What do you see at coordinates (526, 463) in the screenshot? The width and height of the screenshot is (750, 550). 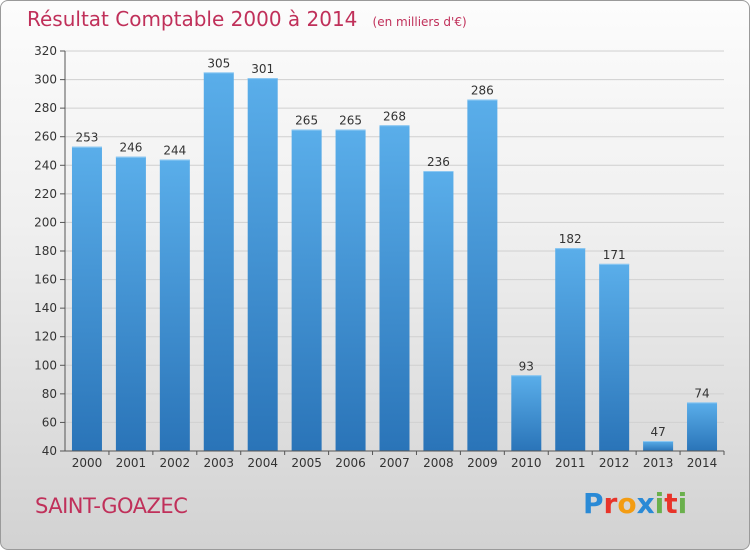 I see `x-tick-label: 2010` at bounding box center [526, 463].